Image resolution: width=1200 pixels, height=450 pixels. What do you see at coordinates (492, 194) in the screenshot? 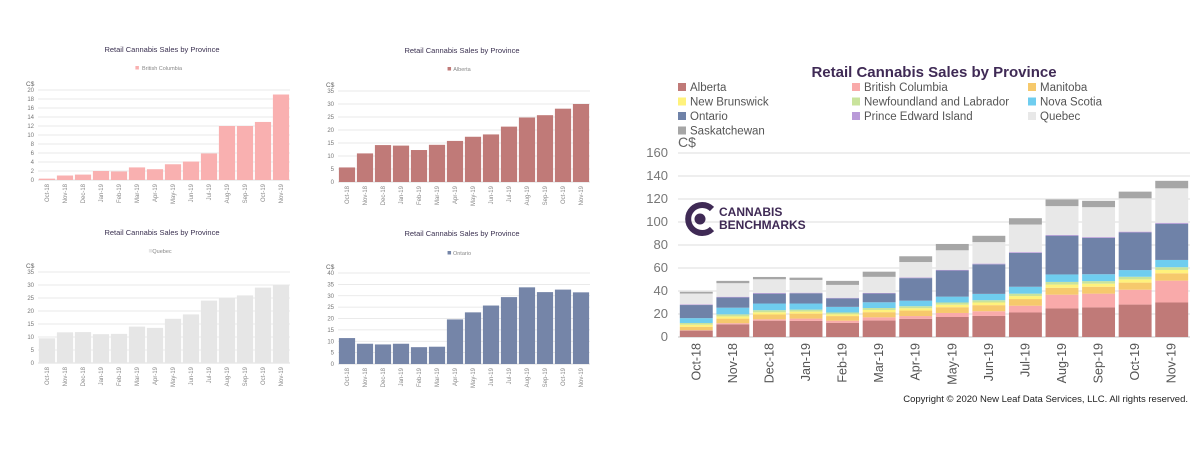
I see `x-tick-label: Jun-19` at bounding box center [492, 194].